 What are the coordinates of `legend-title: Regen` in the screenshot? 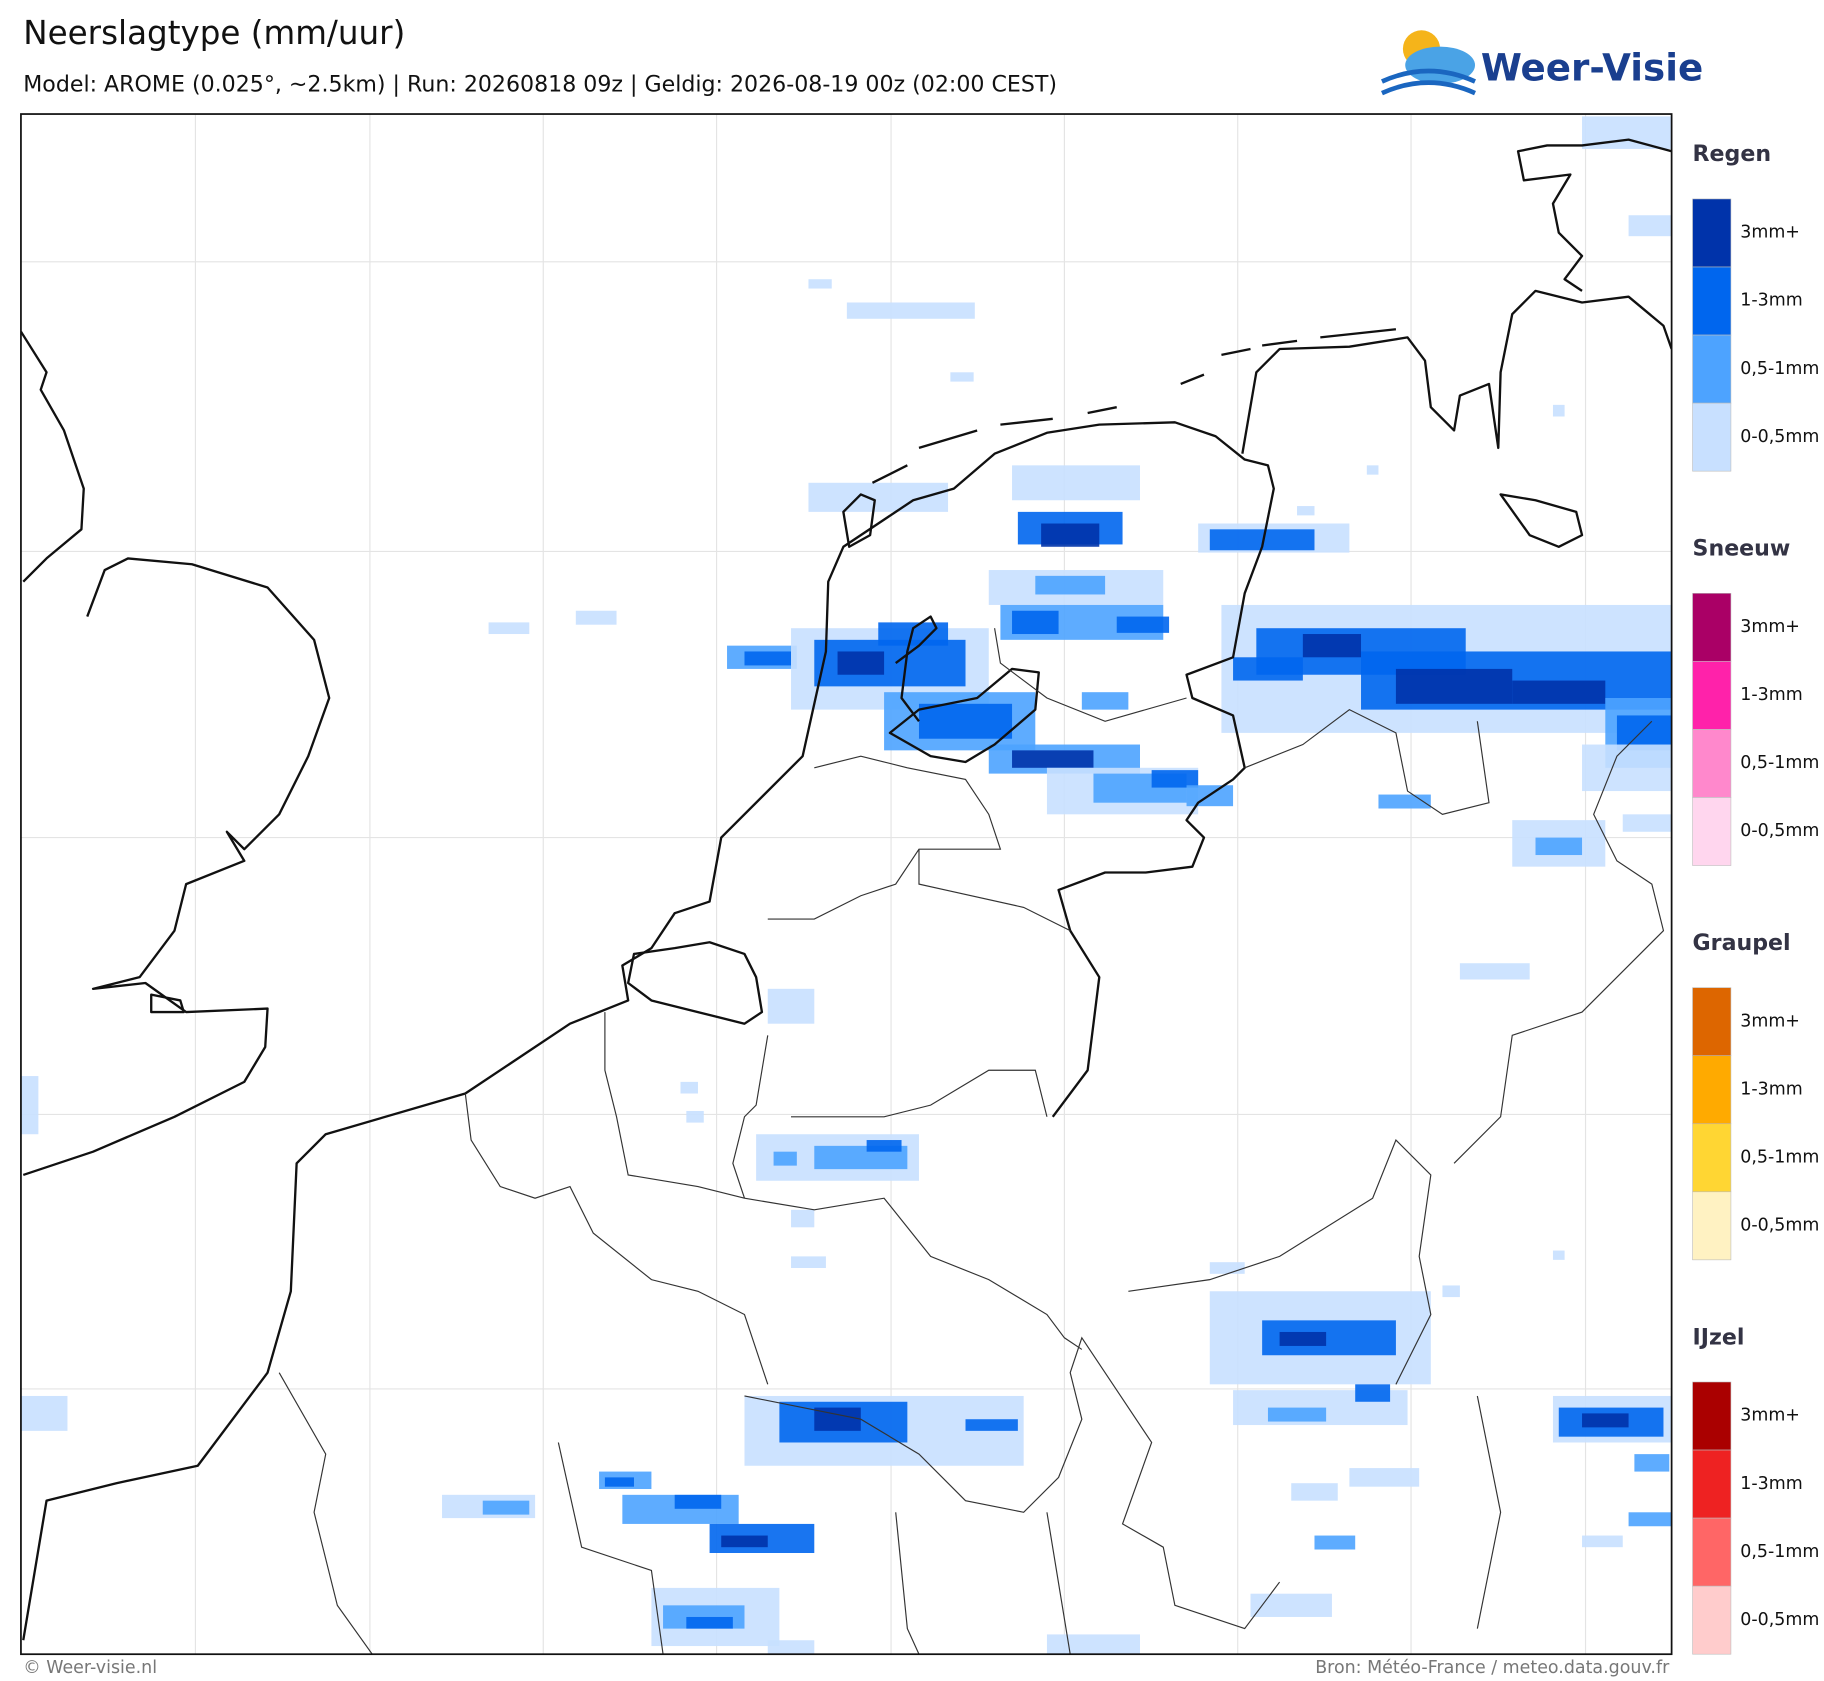 It's located at (1732, 154).